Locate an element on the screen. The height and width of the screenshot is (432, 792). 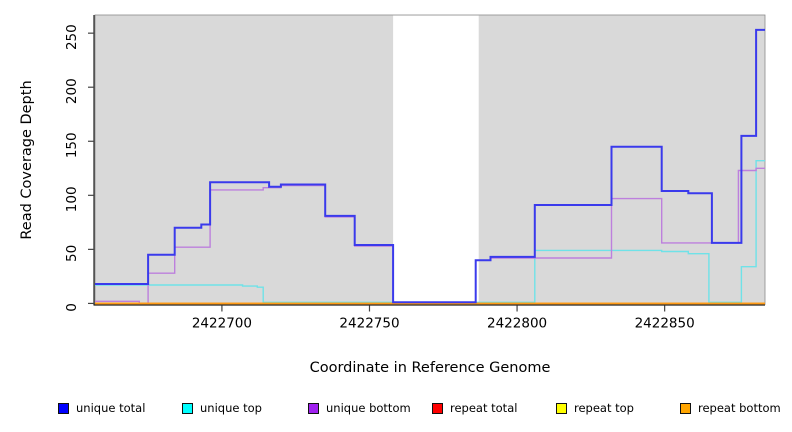
y-axis-title: Read Coverage Depth is located at coordinates (27, 160).